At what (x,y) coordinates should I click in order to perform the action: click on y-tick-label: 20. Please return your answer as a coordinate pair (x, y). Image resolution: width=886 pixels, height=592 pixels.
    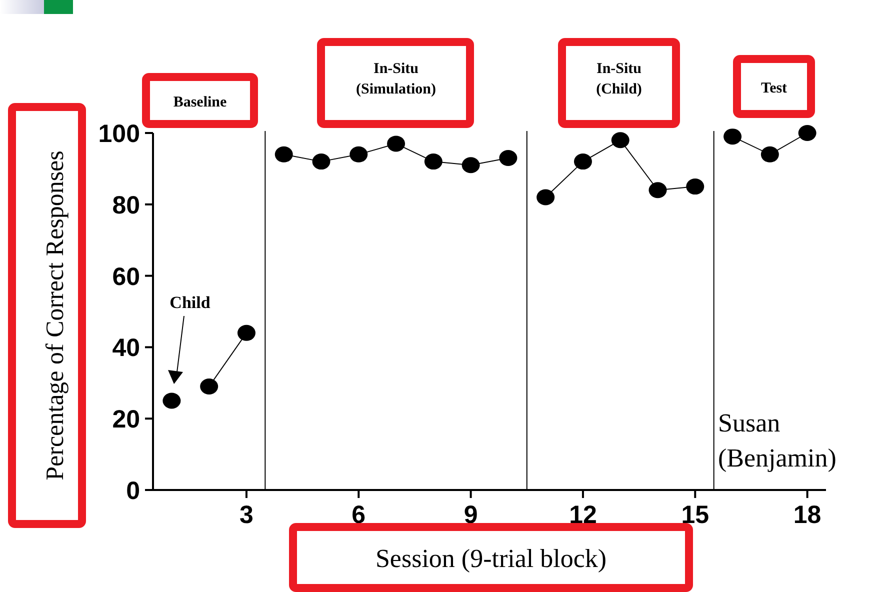
    Looking at the image, I should click on (126, 420).